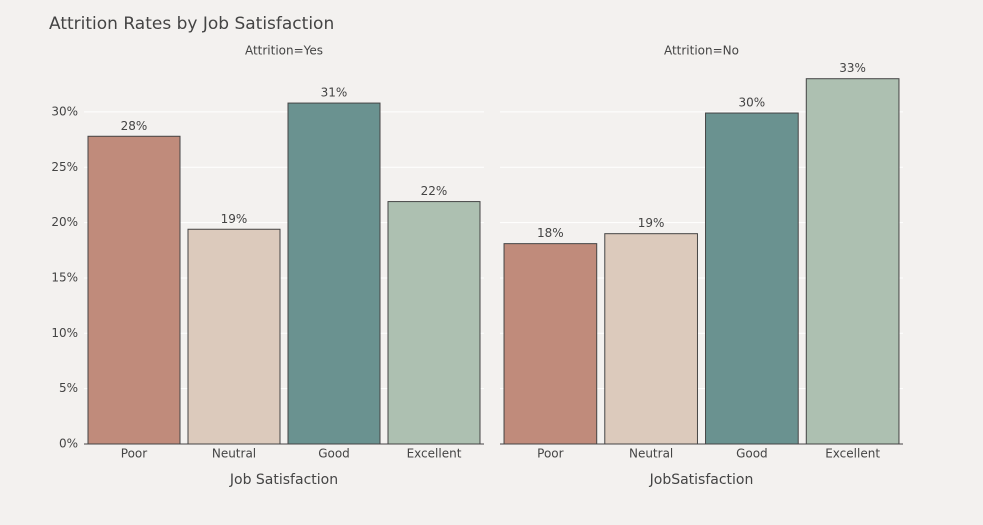 The height and width of the screenshot is (525, 983). I want to click on x-axis-title: JobSatisfaction, so click(701, 480).